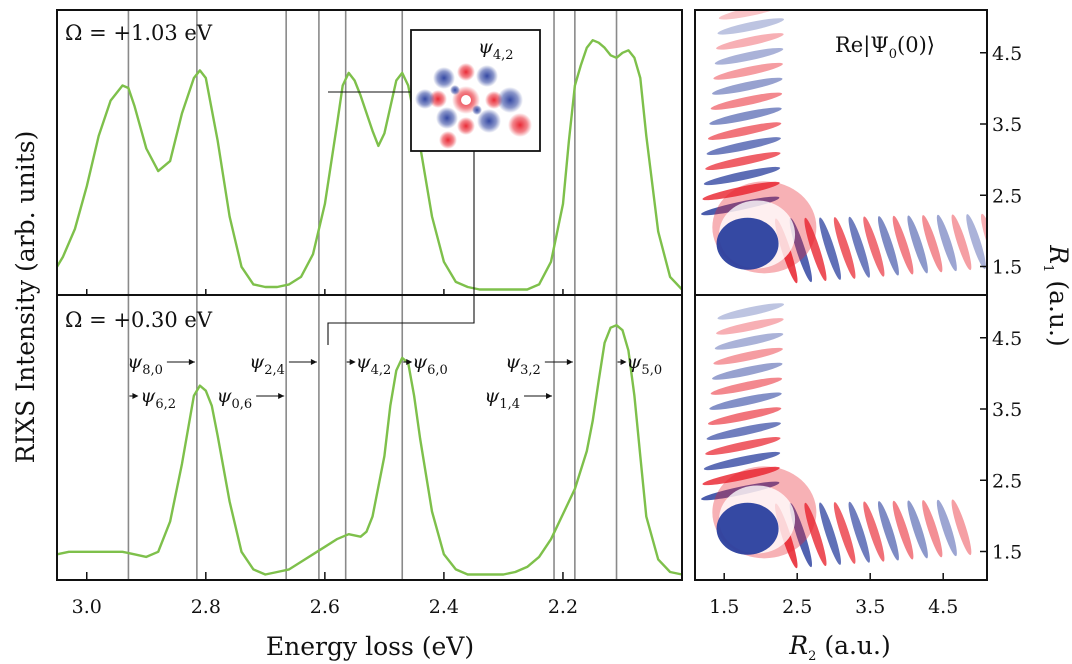 The height and width of the screenshot is (664, 1072). I want to click on state-label-8-0: ψ8,0, so click(161, 364).